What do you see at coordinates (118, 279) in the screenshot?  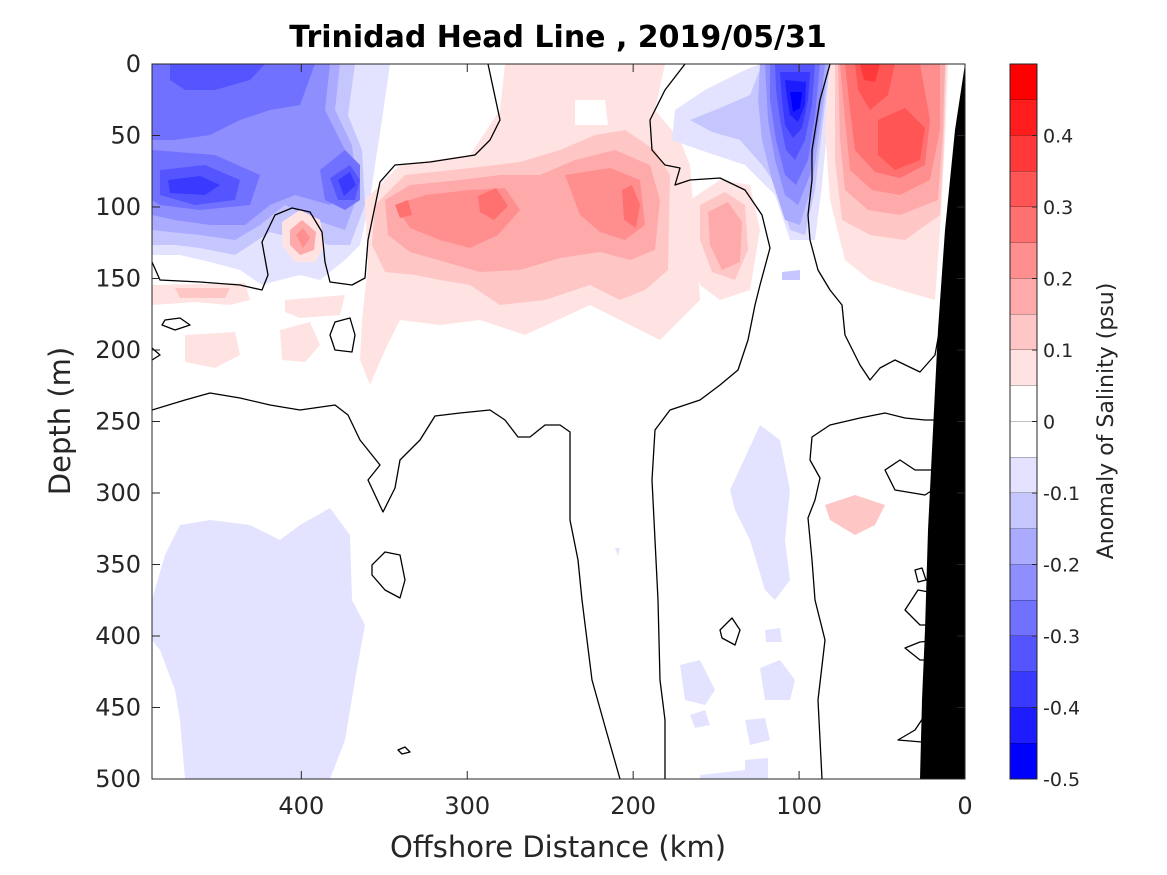 I see `y-tick-label: 150` at bounding box center [118, 279].